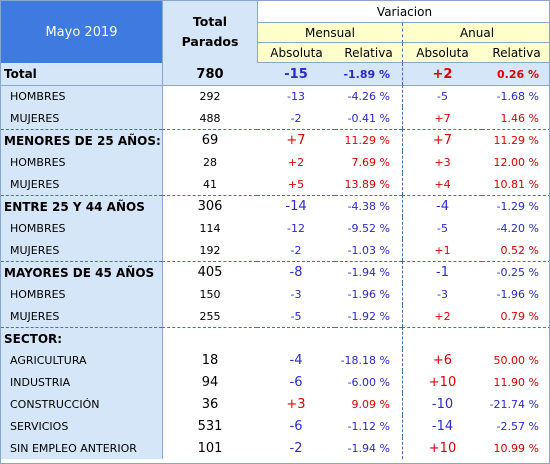 Image resolution: width=550 pixels, height=464 pixels. Describe the element at coordinates (209, 162) in the screenshot. I see `row-4-total: 28` at that location.